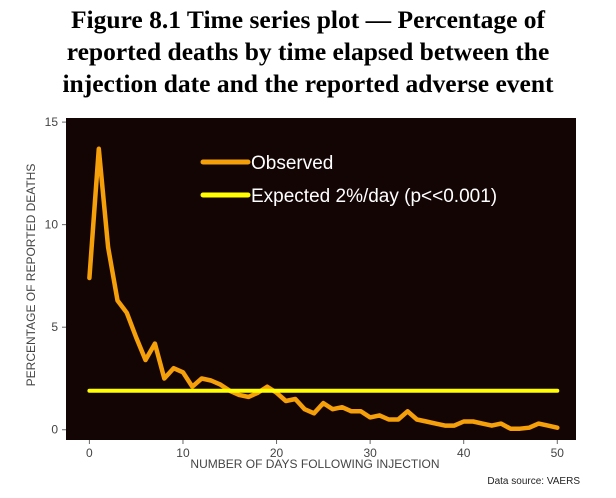  Describe the element at coordinates (370, 453) in the screenshot. I see `x-tick-label: 30` at that location.